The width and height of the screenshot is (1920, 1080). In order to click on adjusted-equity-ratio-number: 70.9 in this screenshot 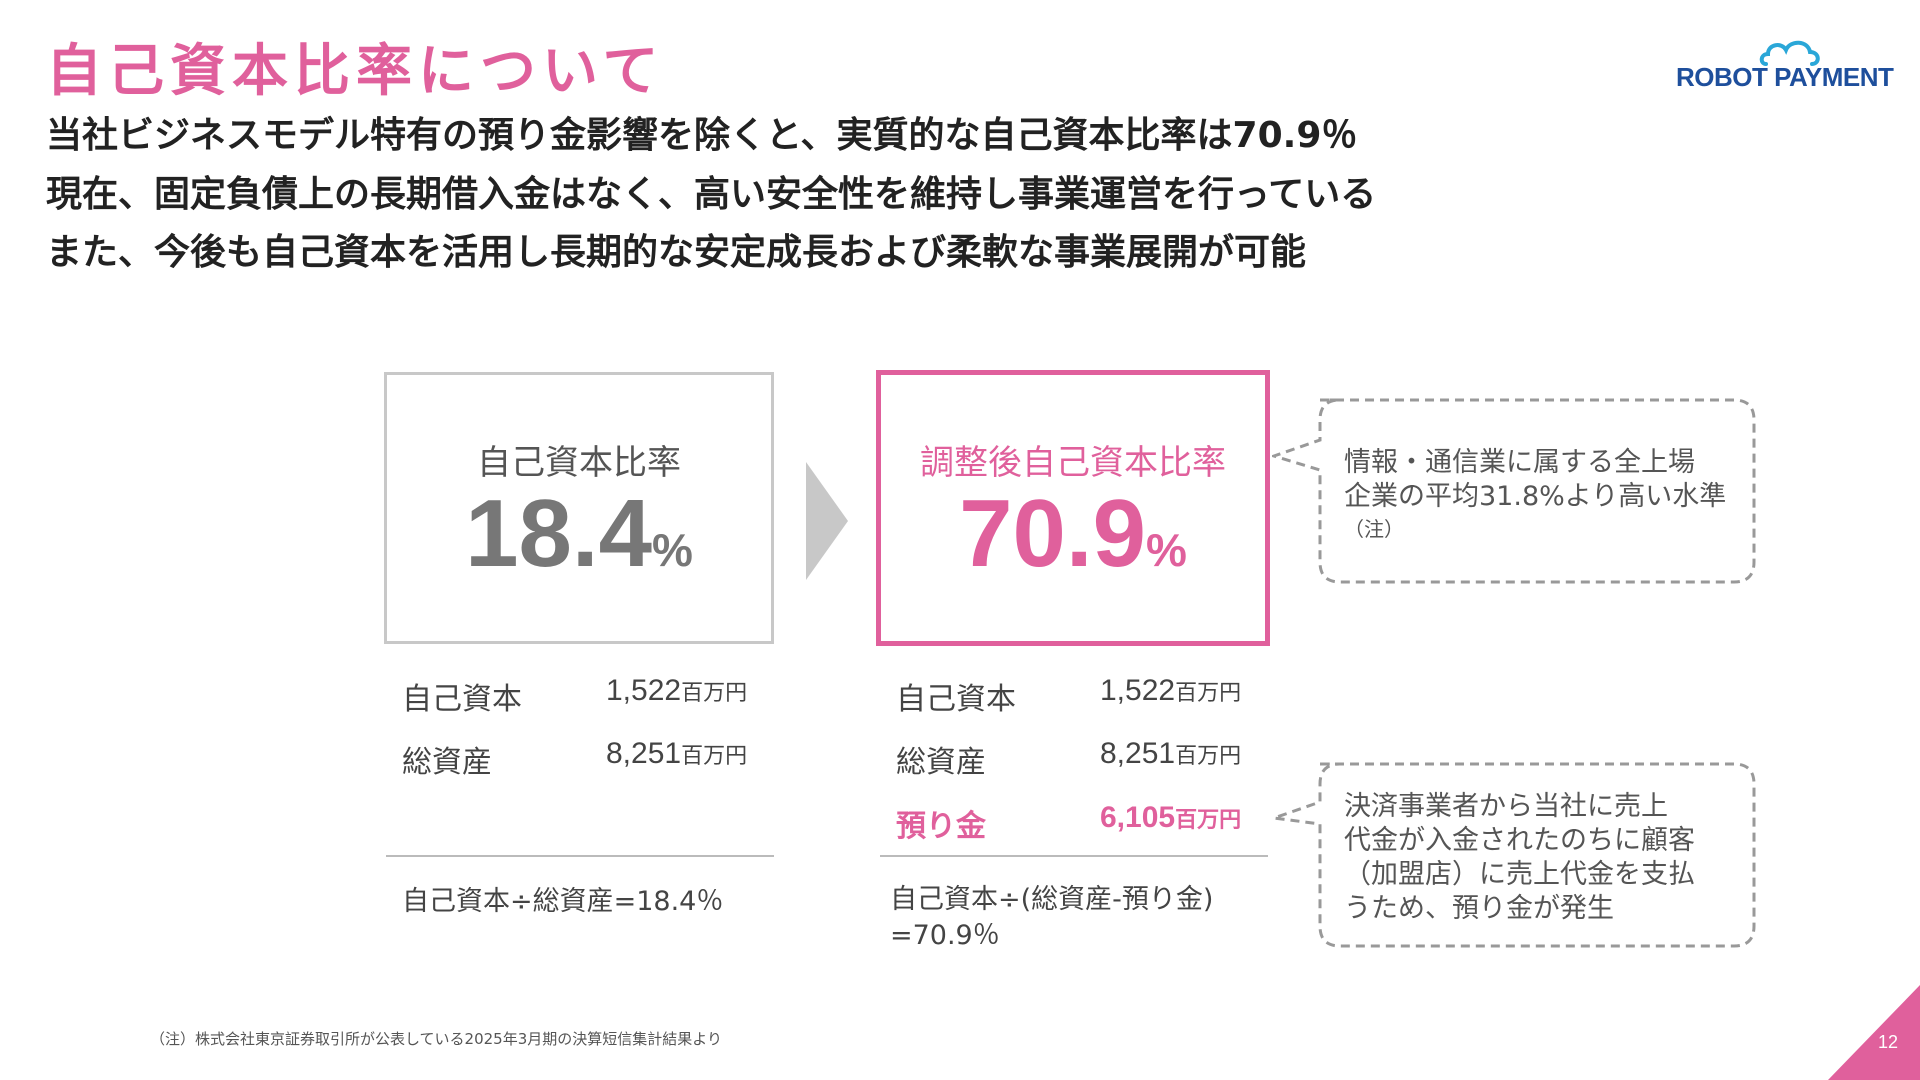, I will do `click(1052, 533)`.